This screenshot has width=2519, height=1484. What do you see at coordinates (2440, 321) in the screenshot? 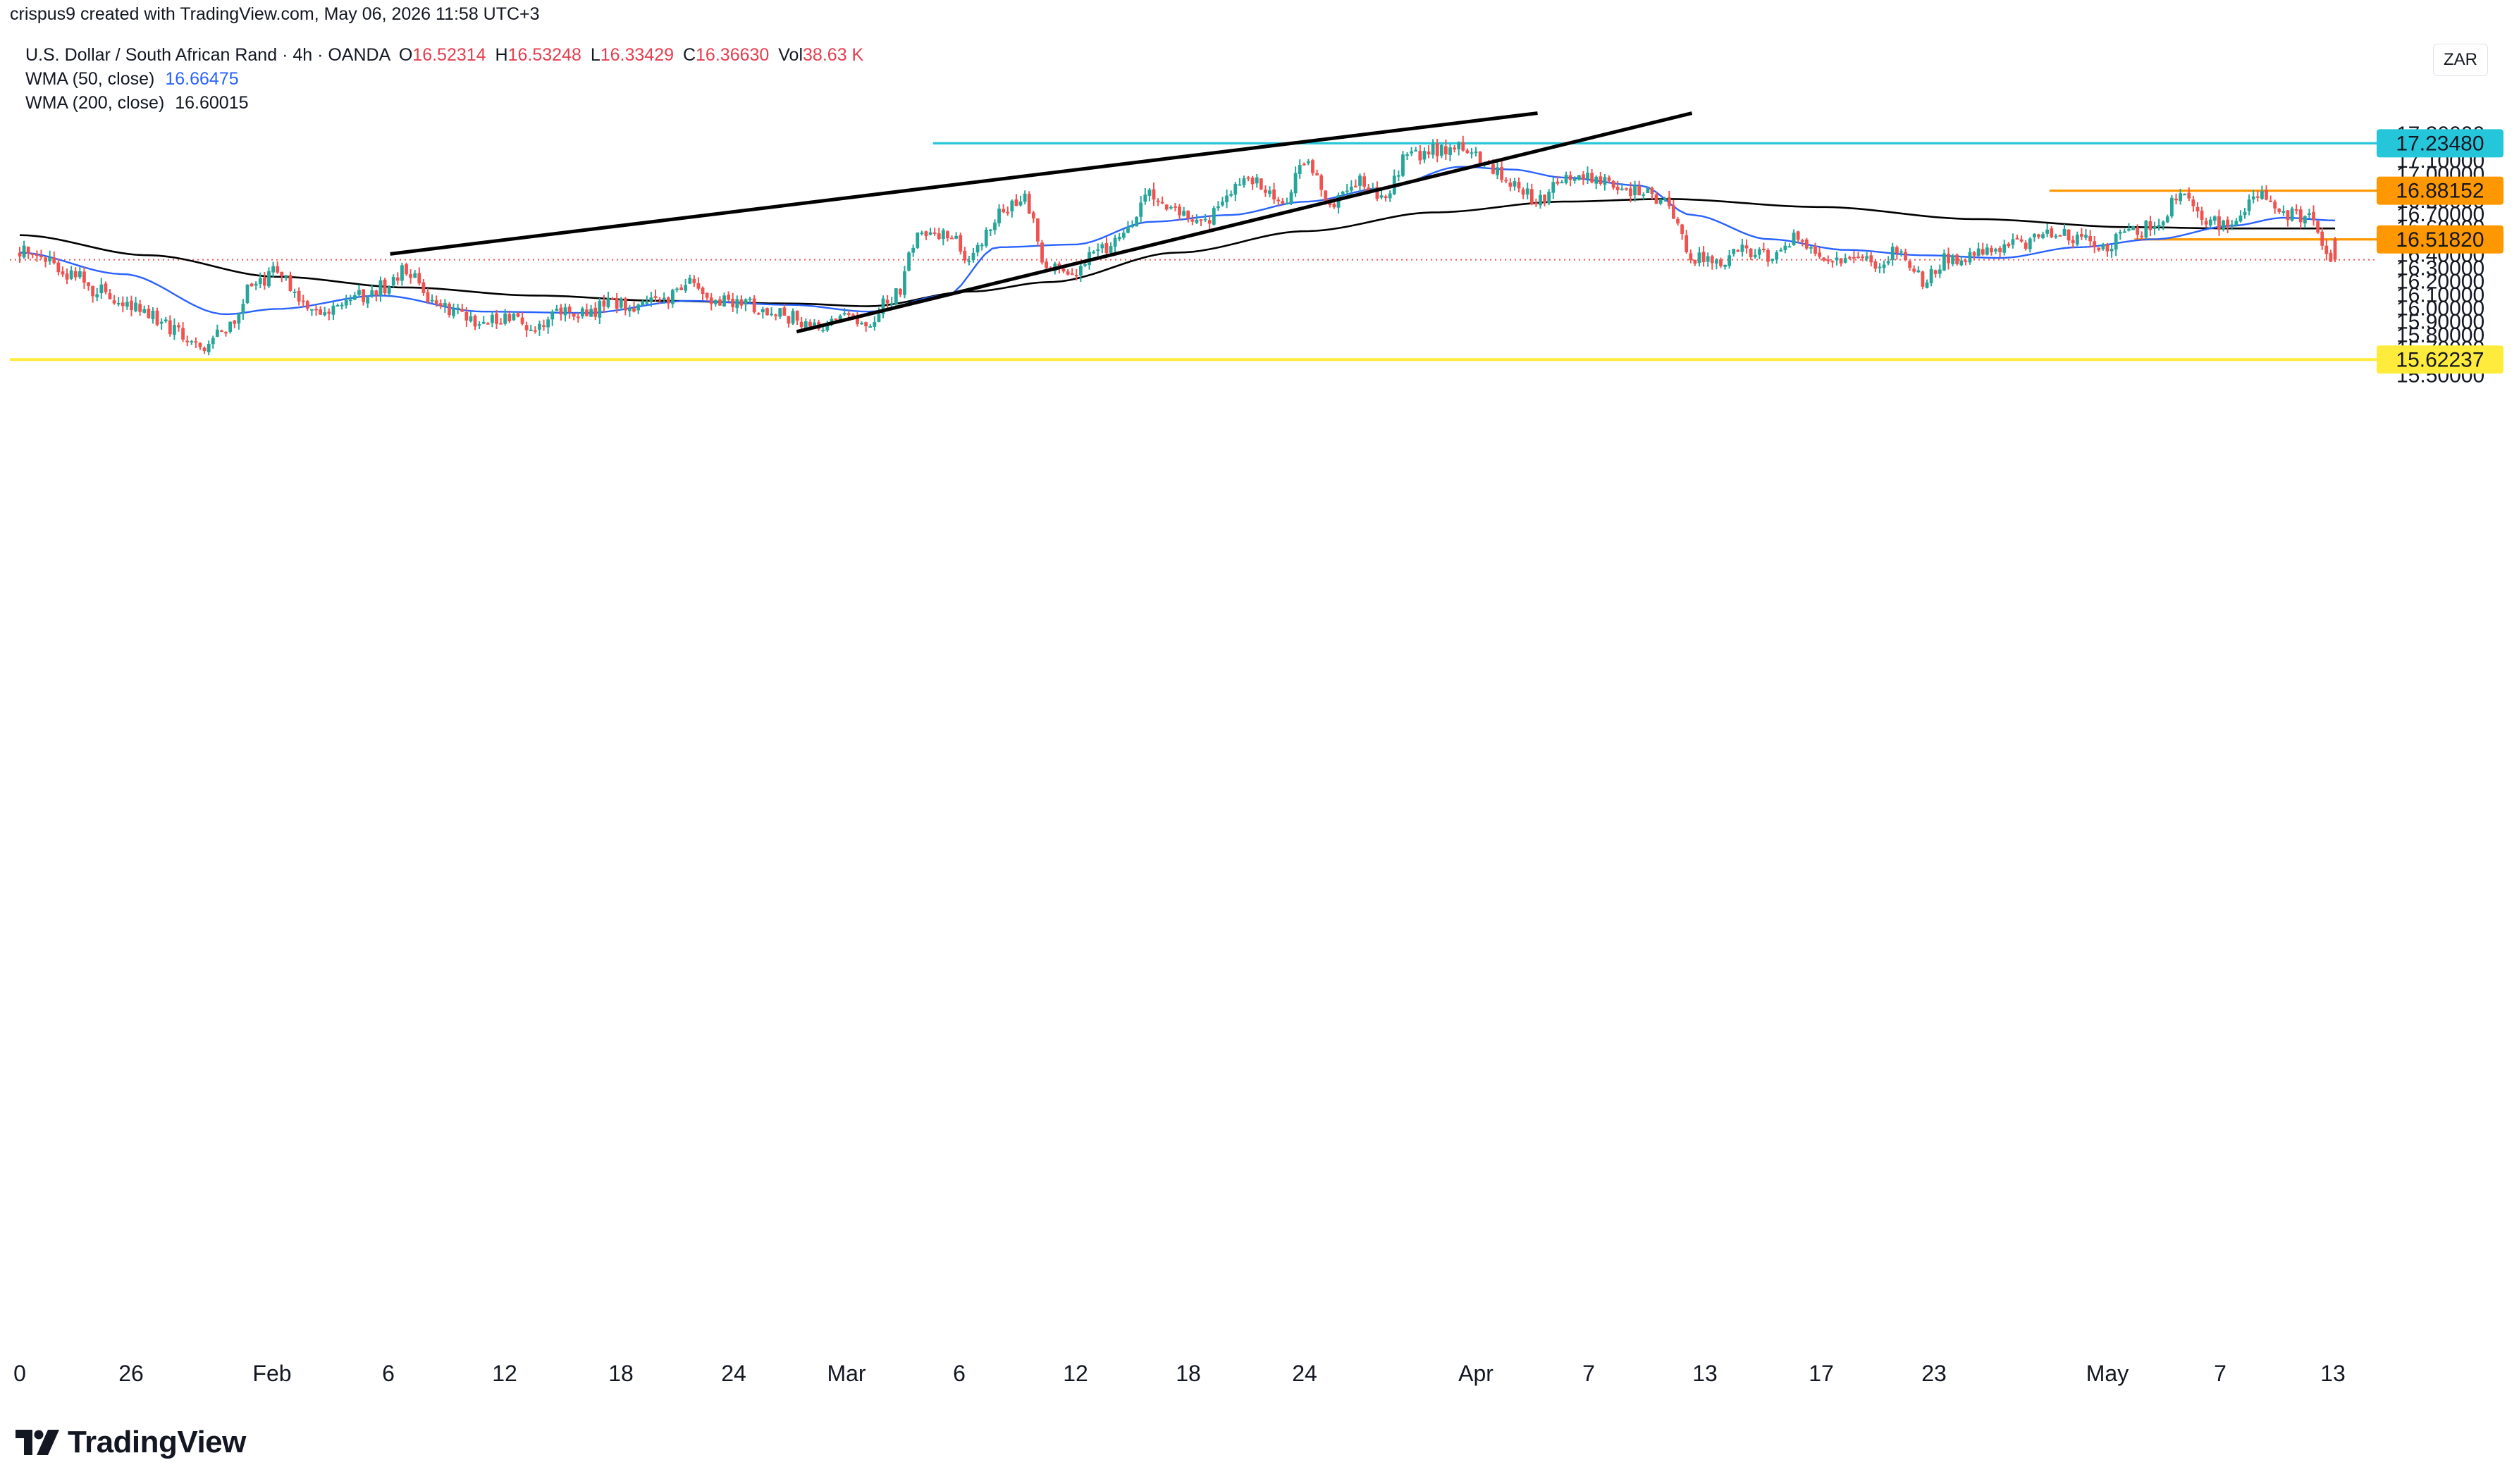
I see `y-tick-label: 15.90000` at bounding box center [2440, 321].